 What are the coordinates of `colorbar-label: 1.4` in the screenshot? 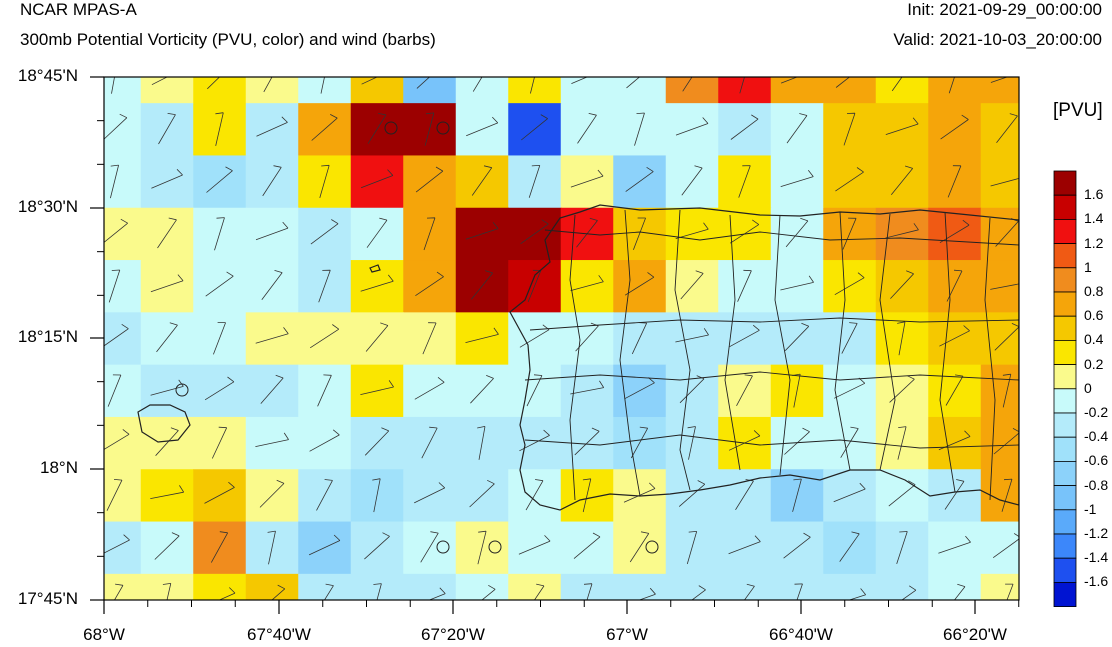 It's located at (1094, 218).